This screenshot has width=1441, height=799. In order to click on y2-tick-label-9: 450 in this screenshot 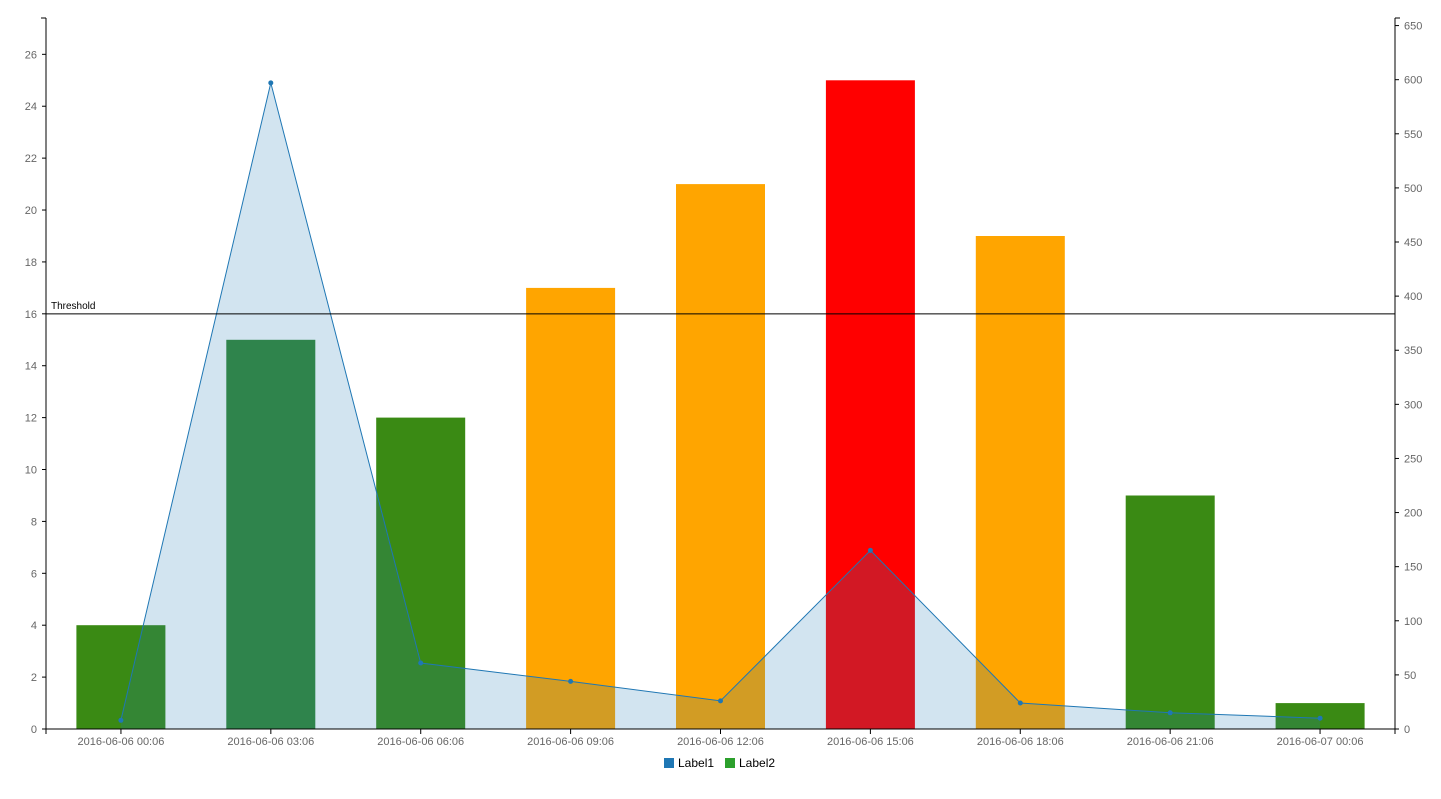, I will do `click(1413, 243)`.